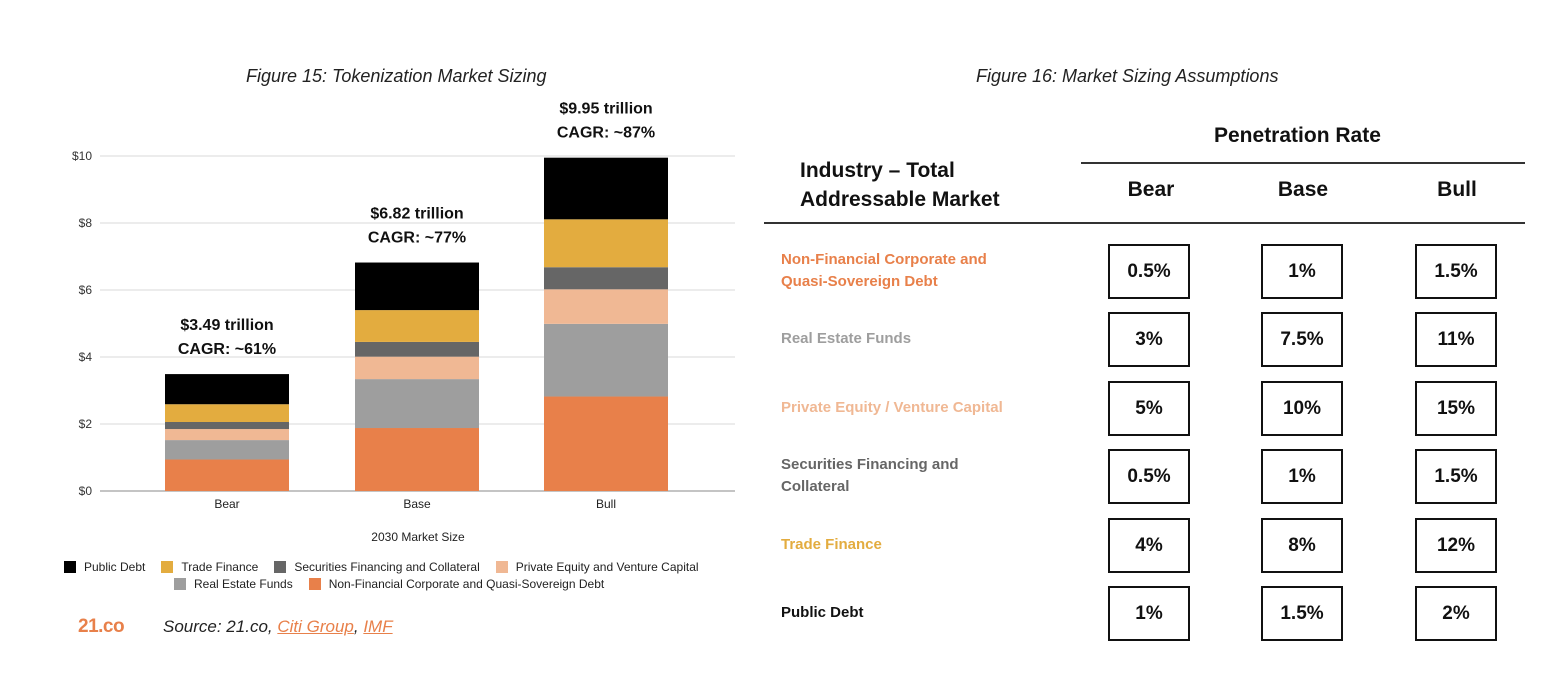  I want to click on legend-item: Trade Finance, so click(209, 567).